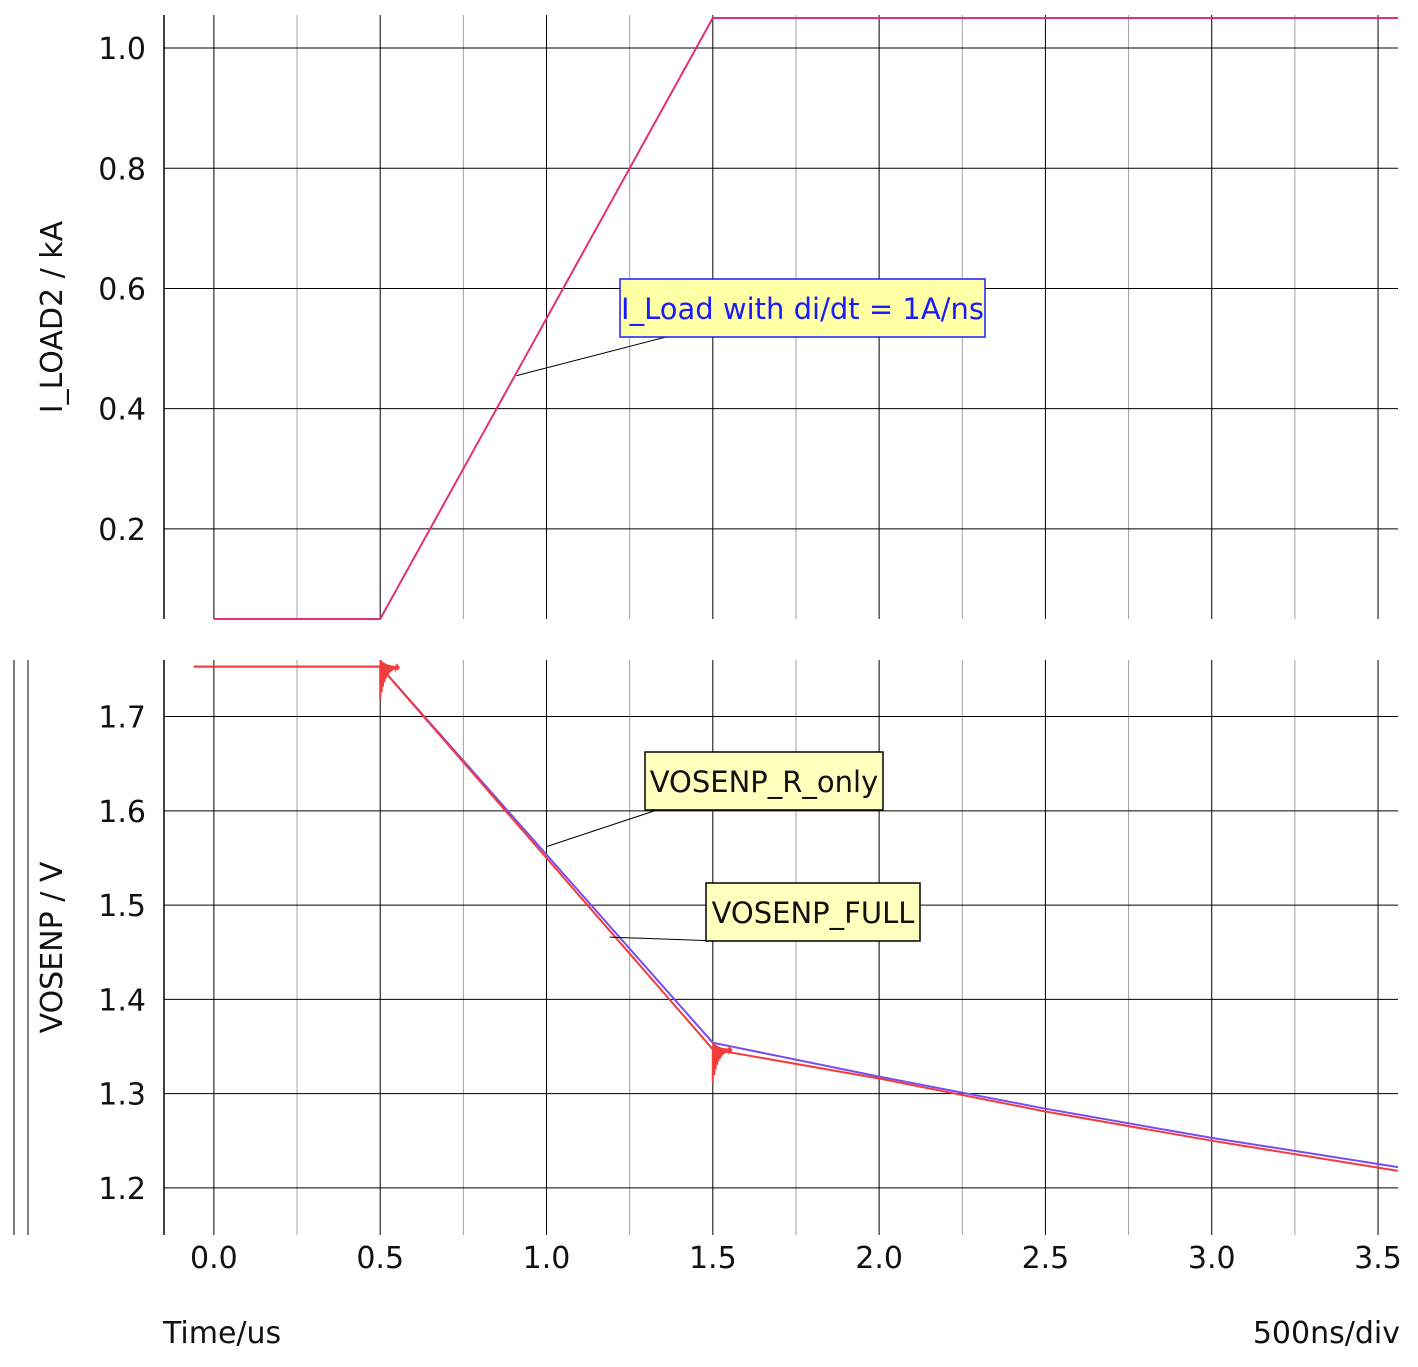 The width and height of the screenshot is (1418, 1367). I want to click on x-tick-label: 2.0, so click(879, 1258).